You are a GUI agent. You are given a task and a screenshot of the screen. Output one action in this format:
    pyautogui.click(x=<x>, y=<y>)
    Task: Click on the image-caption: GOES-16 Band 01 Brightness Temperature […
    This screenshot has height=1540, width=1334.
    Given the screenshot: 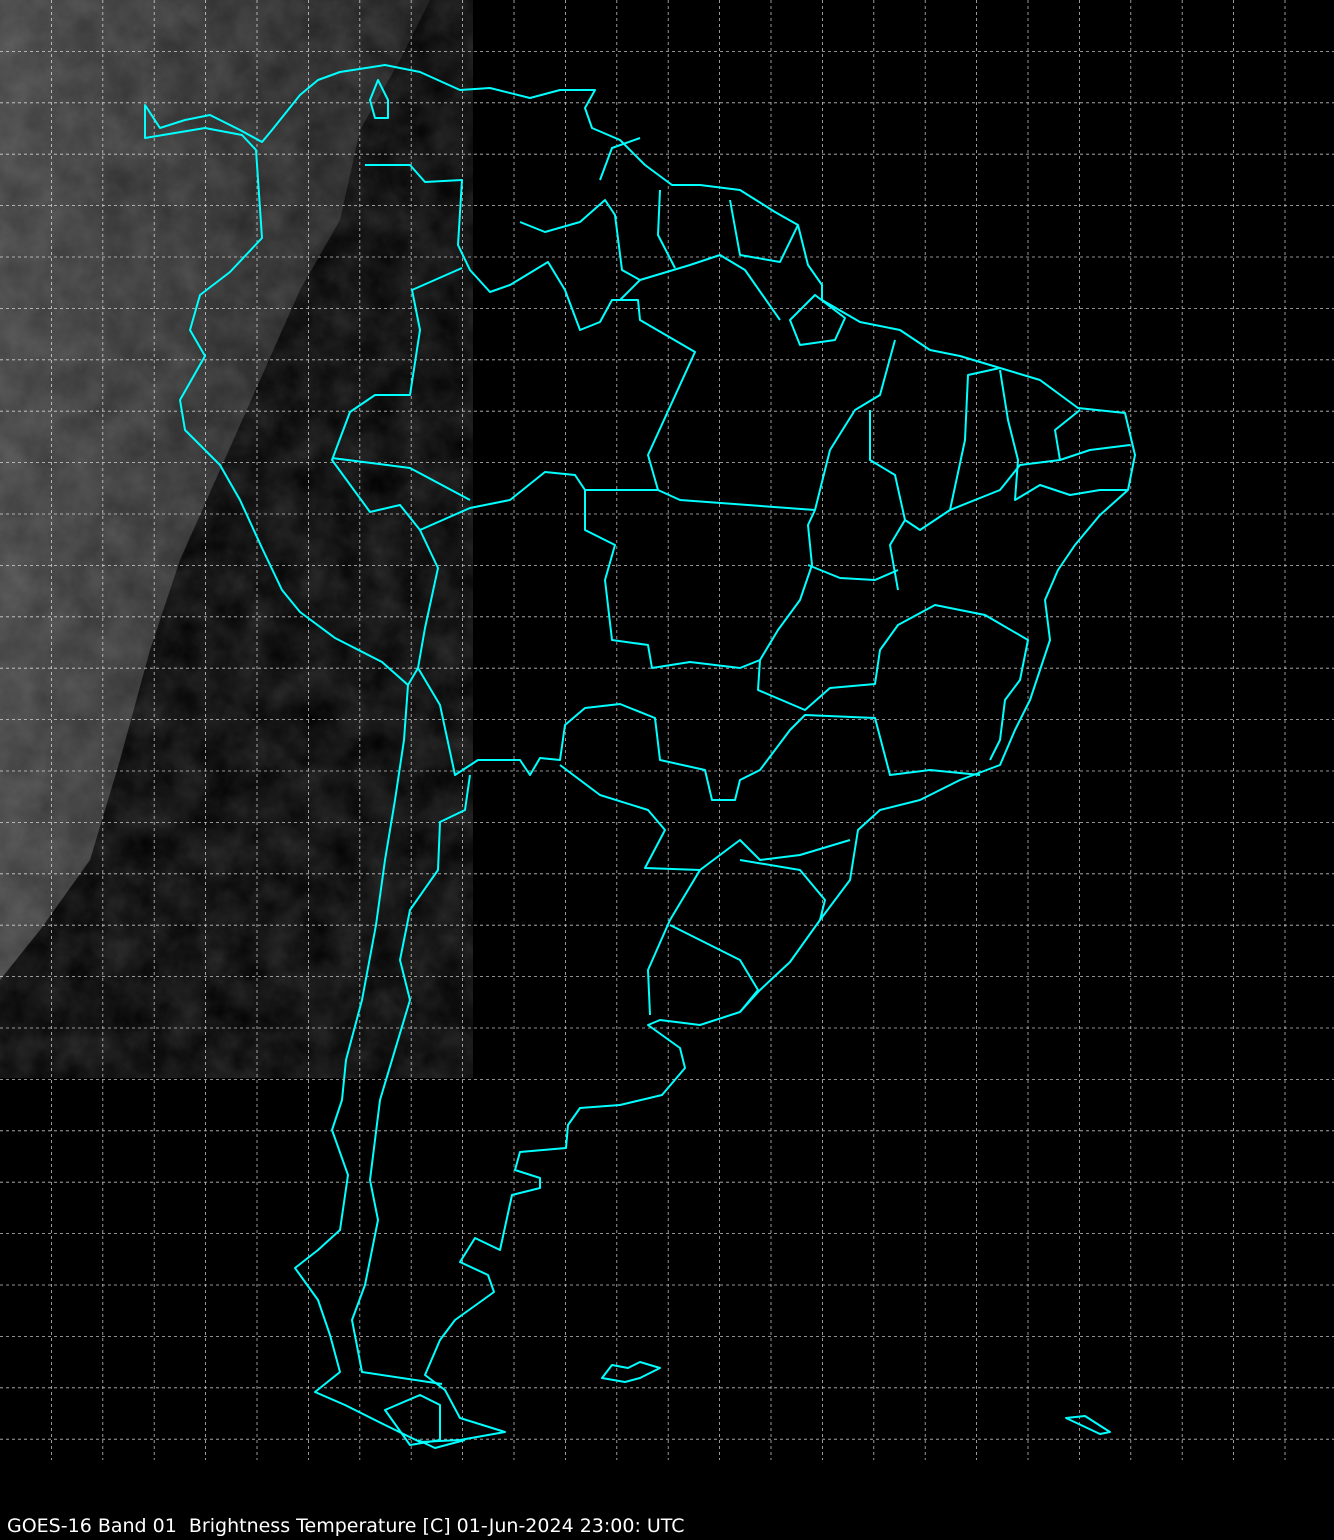 What is the action you would take?
    pyautogui.click(x=346, y=1526)
    